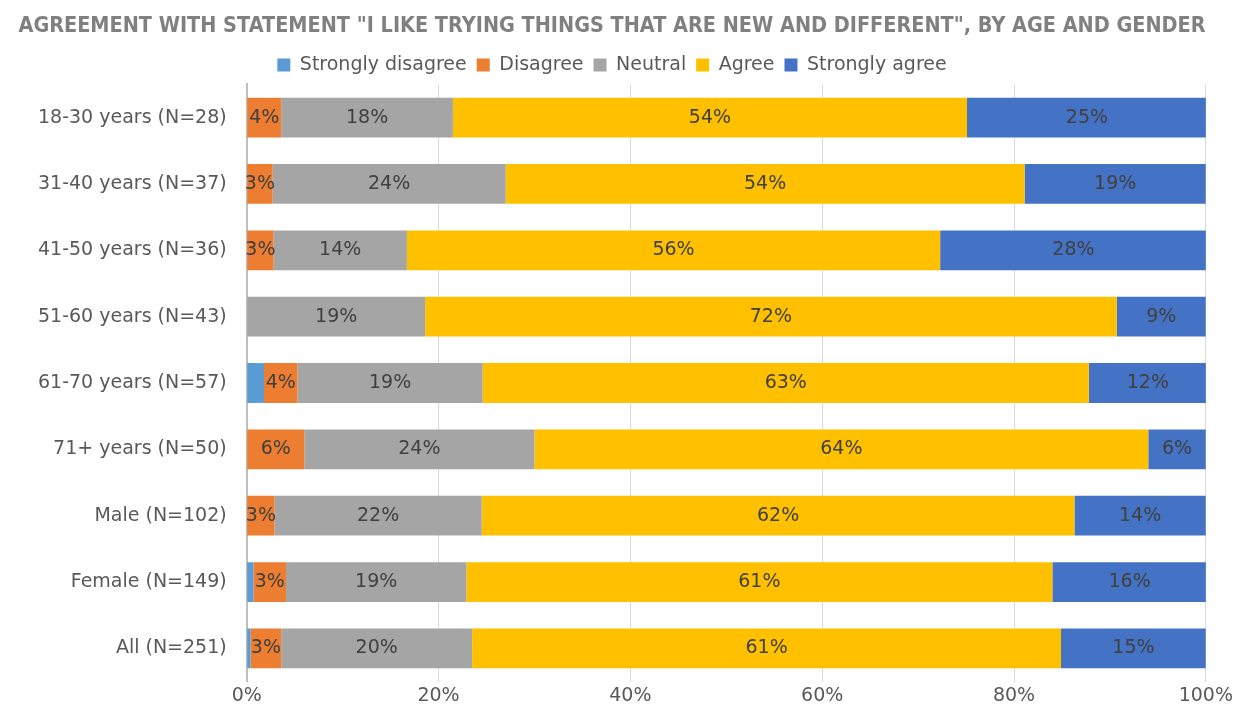  Describe the element at coordinates (822, 693) in the screenshot. I see `x-tick-label: 60%` at that location.